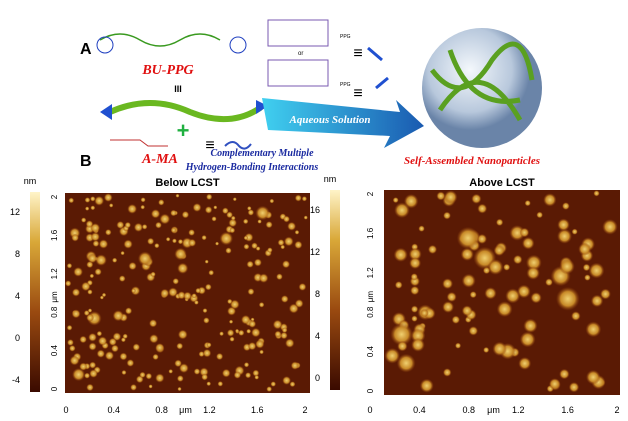  What do you see at coordinates (300, 54) in the screenshot?
I see `or: or` at bounding box center [300, 54].